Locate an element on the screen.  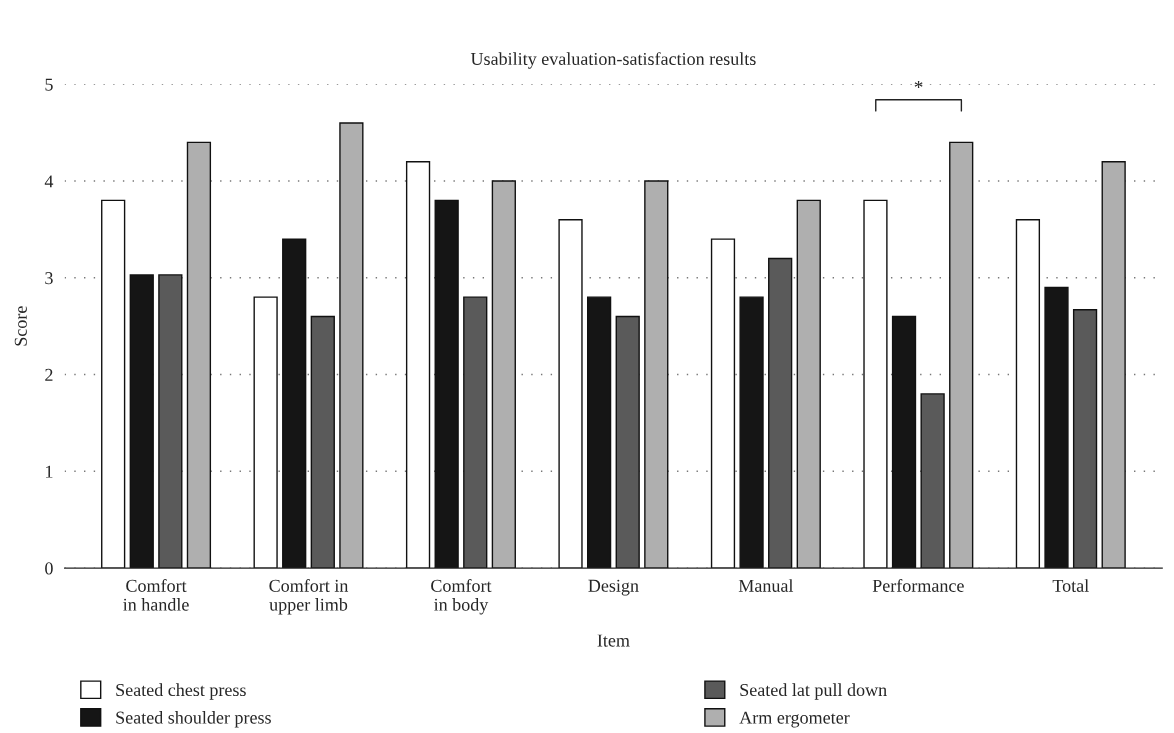
y-tick-label: 0 is located at coordinates (49, 568).